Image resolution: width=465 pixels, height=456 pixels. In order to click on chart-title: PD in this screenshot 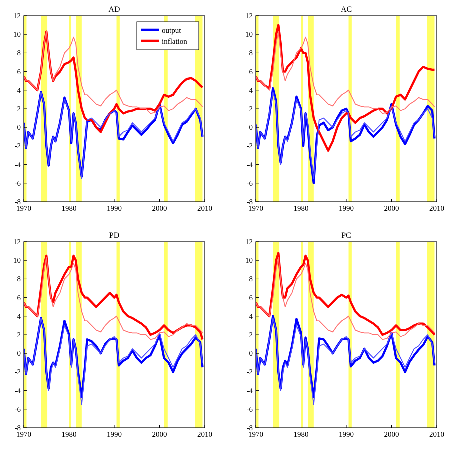, I will do `click(114, 235)`.